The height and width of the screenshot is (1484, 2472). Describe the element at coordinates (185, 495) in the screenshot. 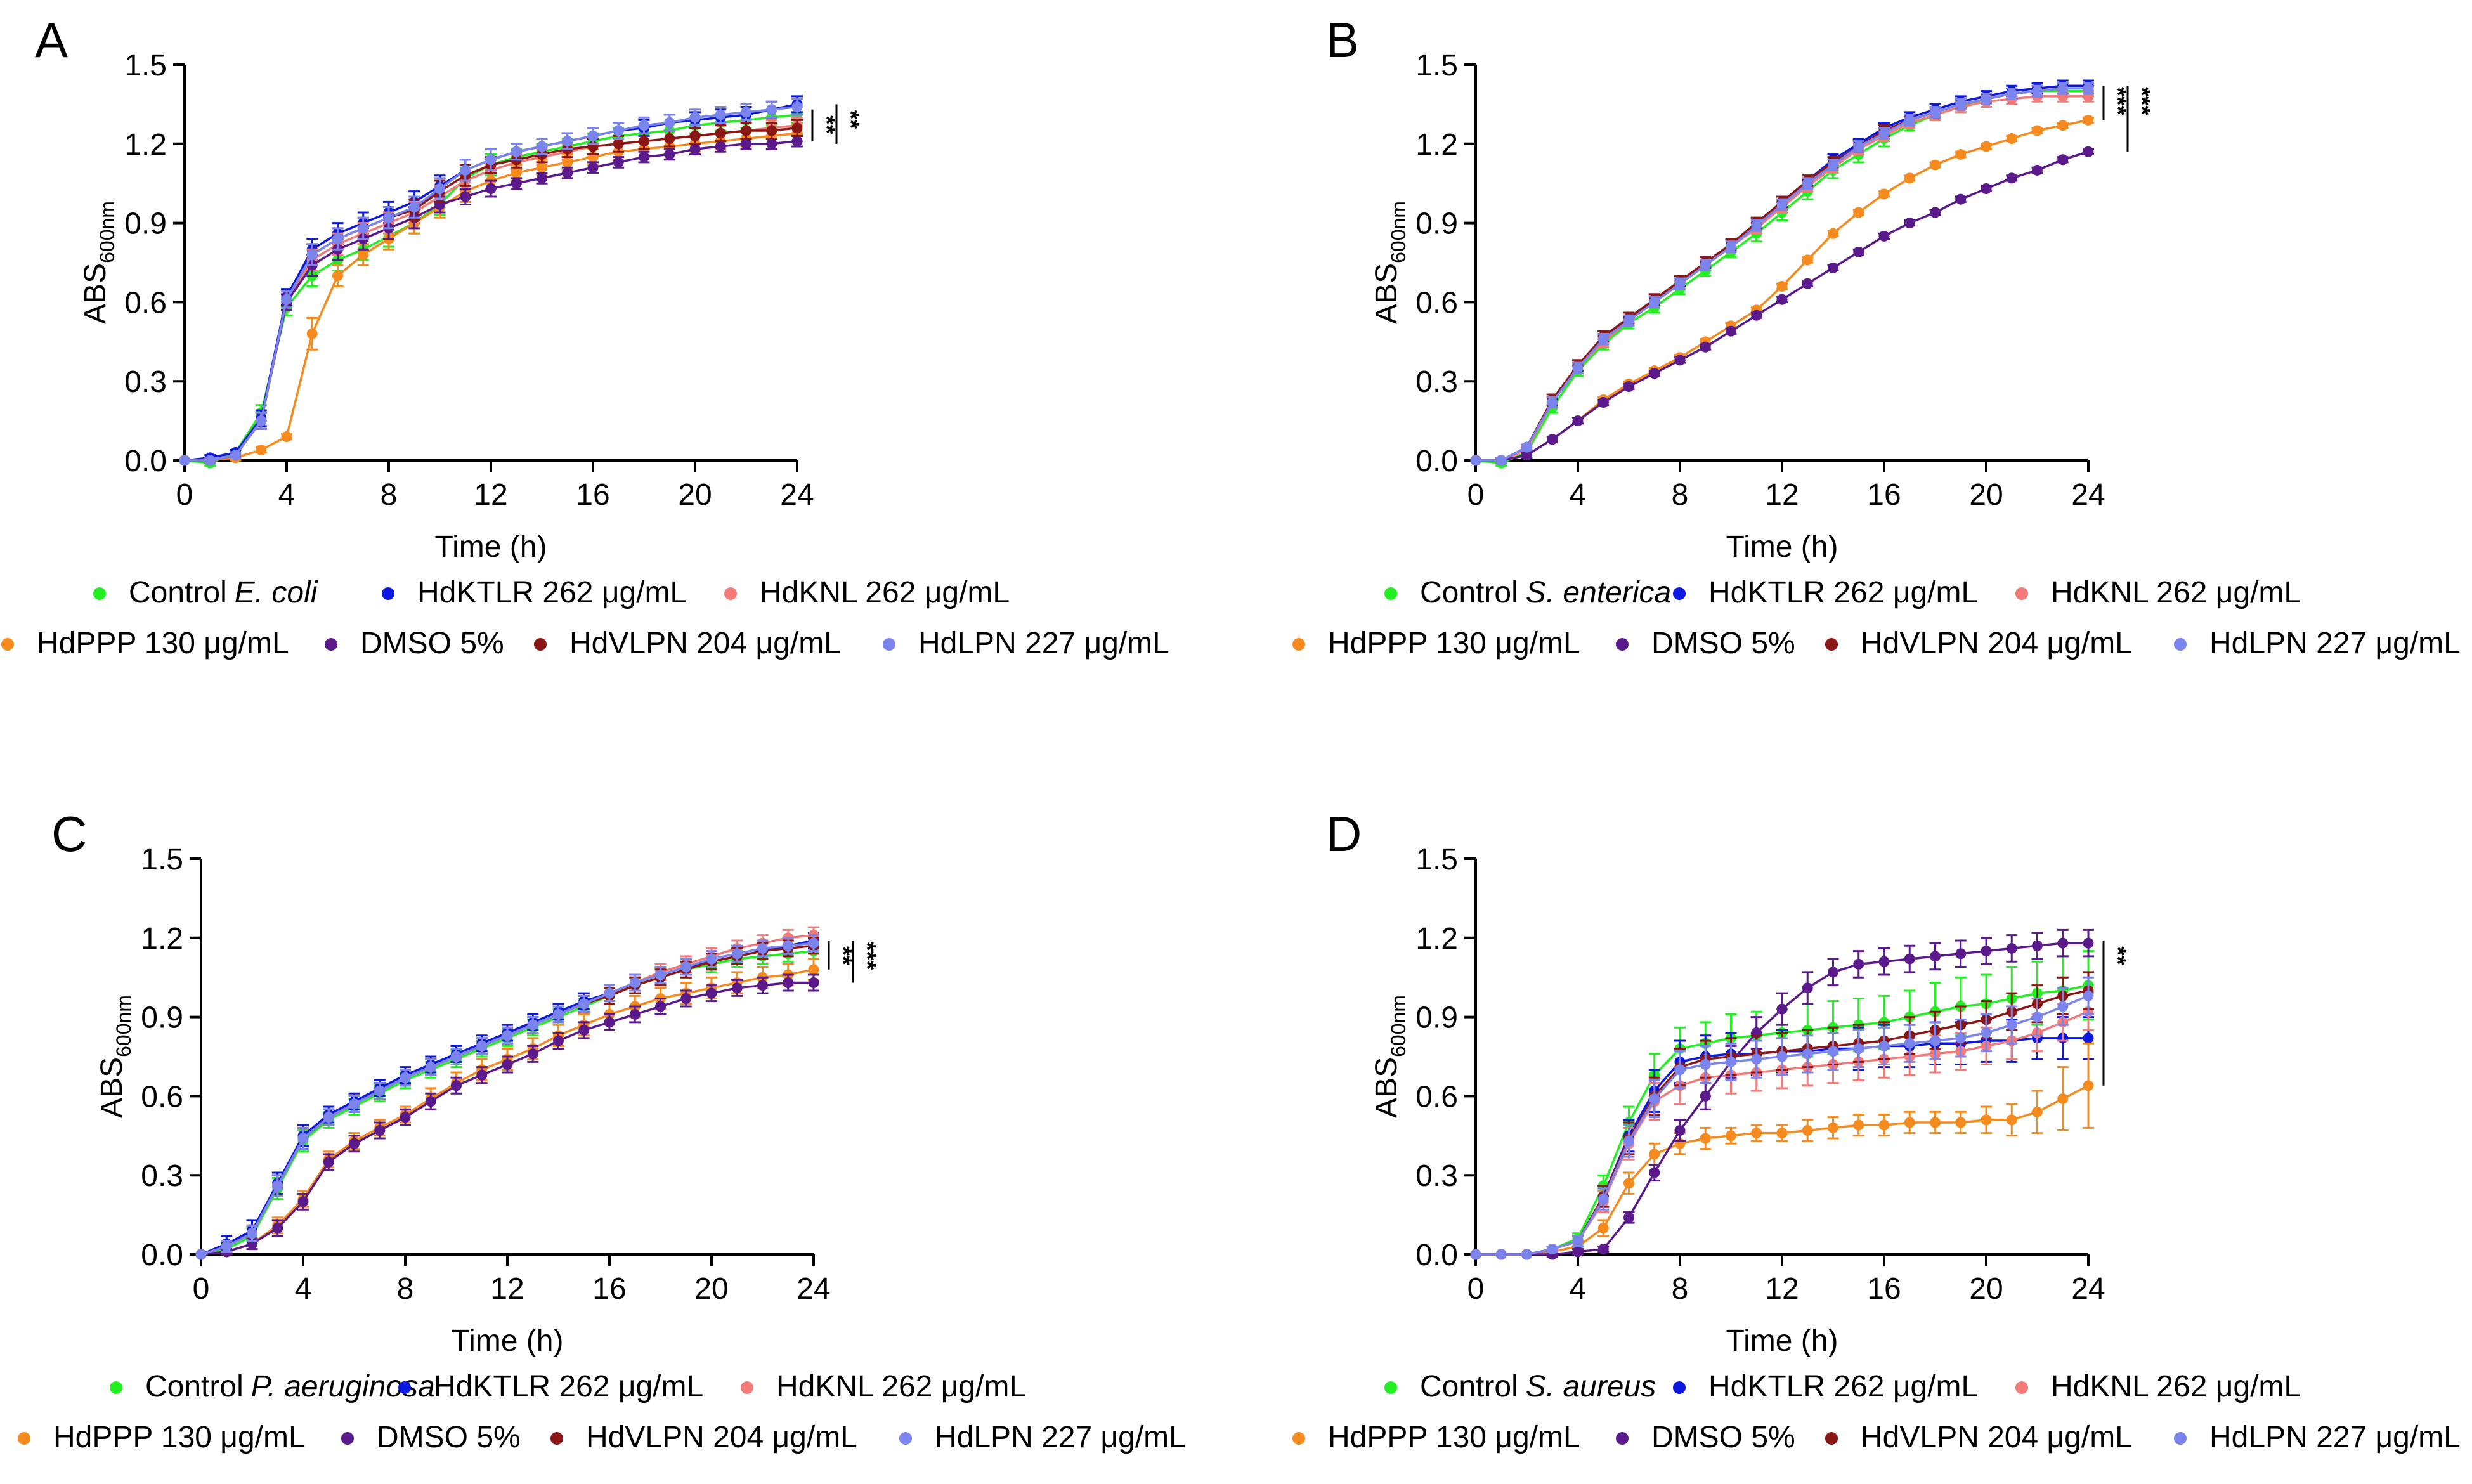

I see `x-tick-label: 0` at that location.